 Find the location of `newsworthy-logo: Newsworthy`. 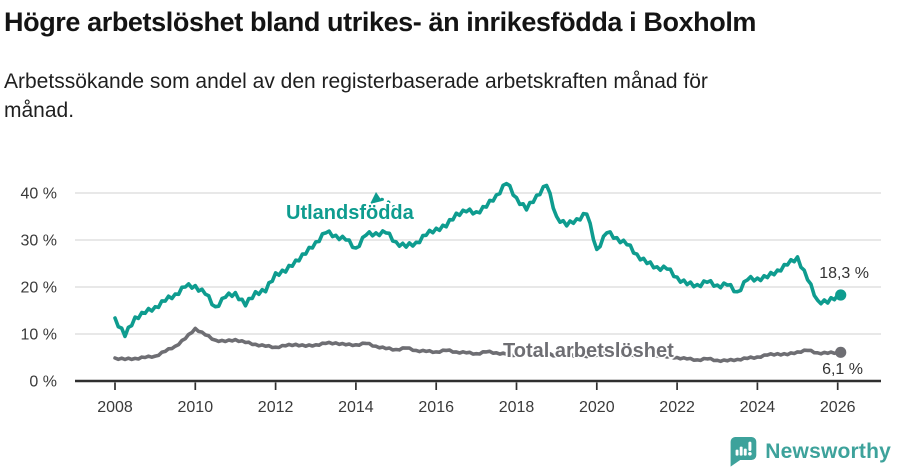

newsworthy-logo: Newsworthy is located at coordinates (810, 452).